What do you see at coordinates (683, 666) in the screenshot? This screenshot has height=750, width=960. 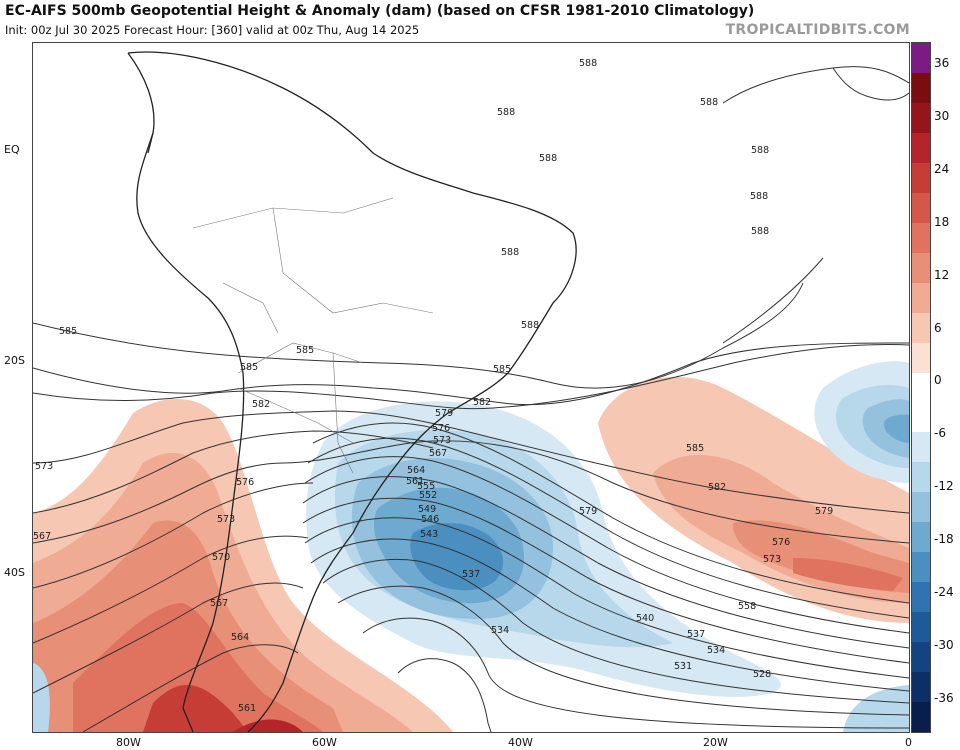 I see `contour-label: 531` at bounding box center [683, 666].